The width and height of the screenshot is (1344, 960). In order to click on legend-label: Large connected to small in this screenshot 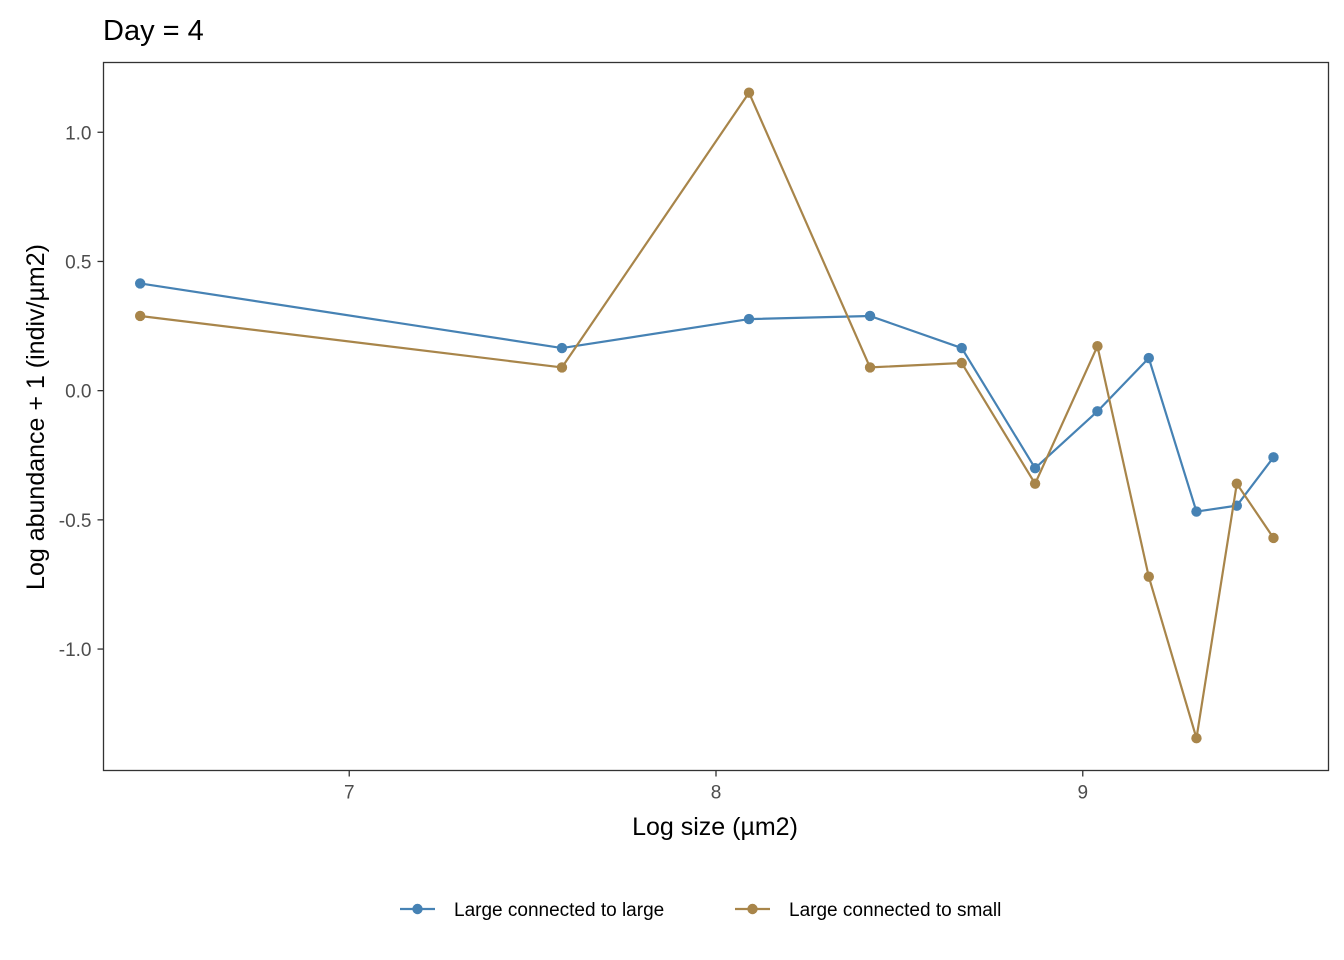, I will do `click(895, 910)`.